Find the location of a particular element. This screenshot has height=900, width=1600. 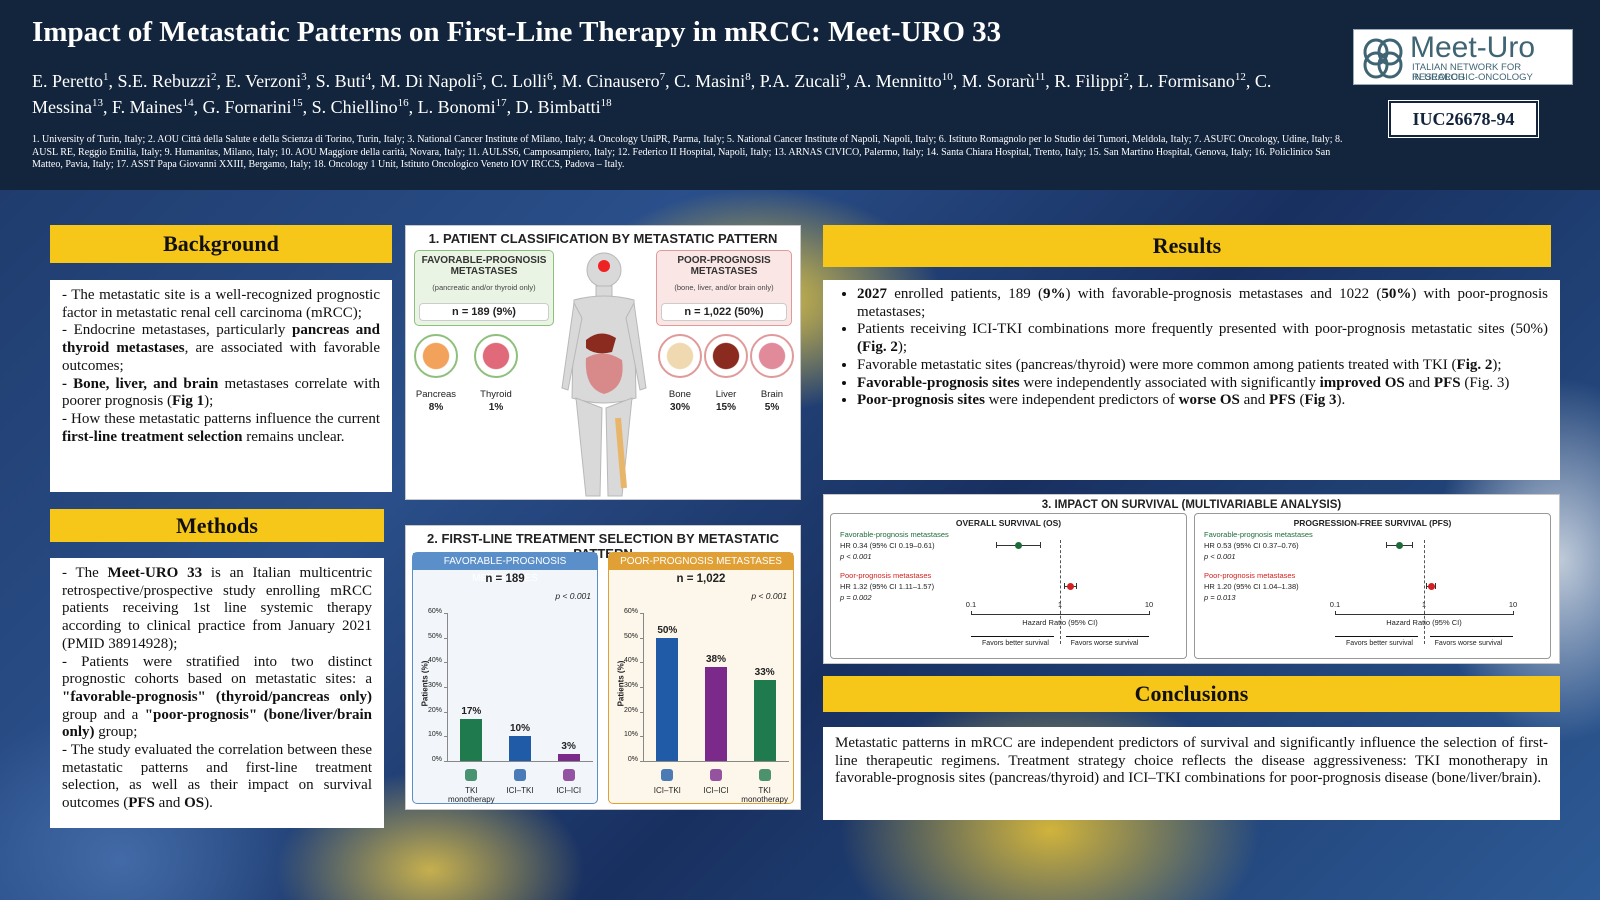

bold-run: "poor-prognosis" (bone/liver/brain only) is located at coordinates (217, 723).